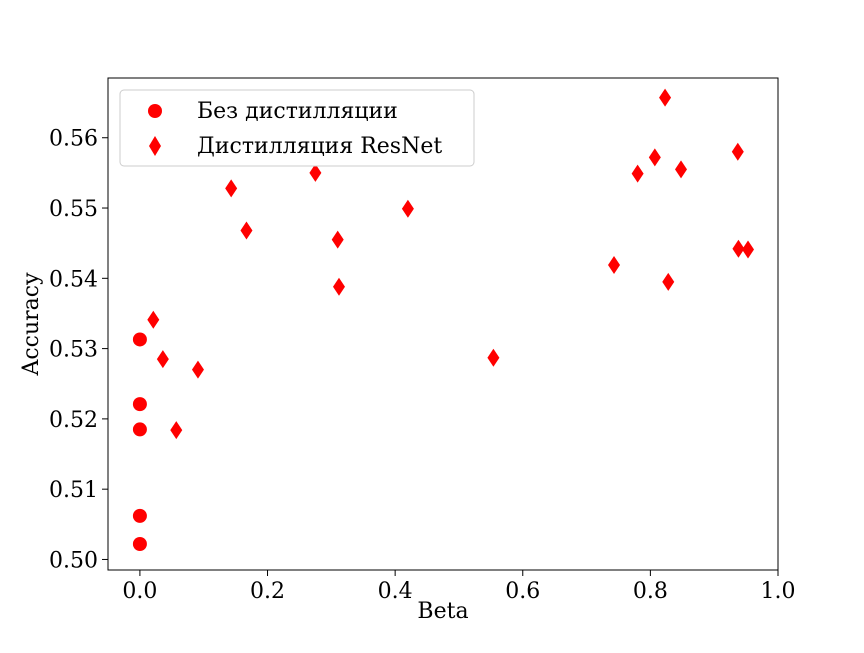  Describe the element at coordinates (650, 591) in the screenshot. I see `x-tick-label: 0.8` at that location.